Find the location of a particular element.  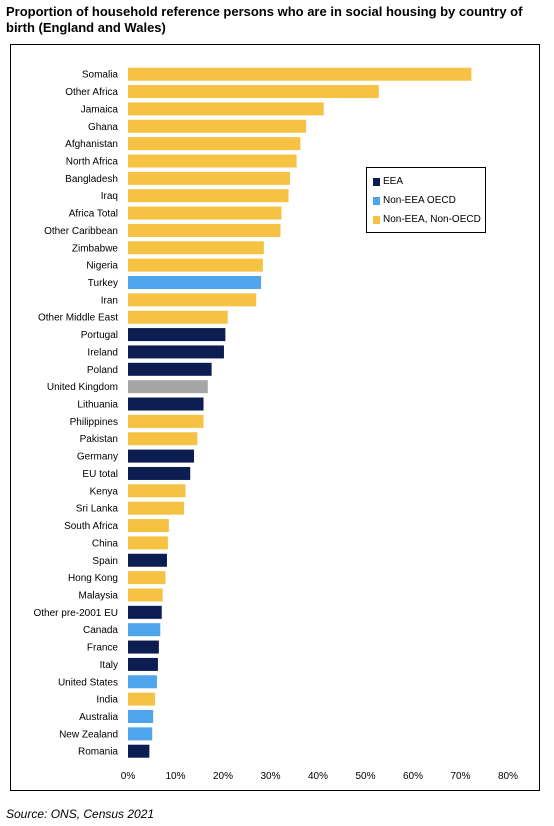

category-label-pakistan: Pakistan is located at coordinates (99, 439).